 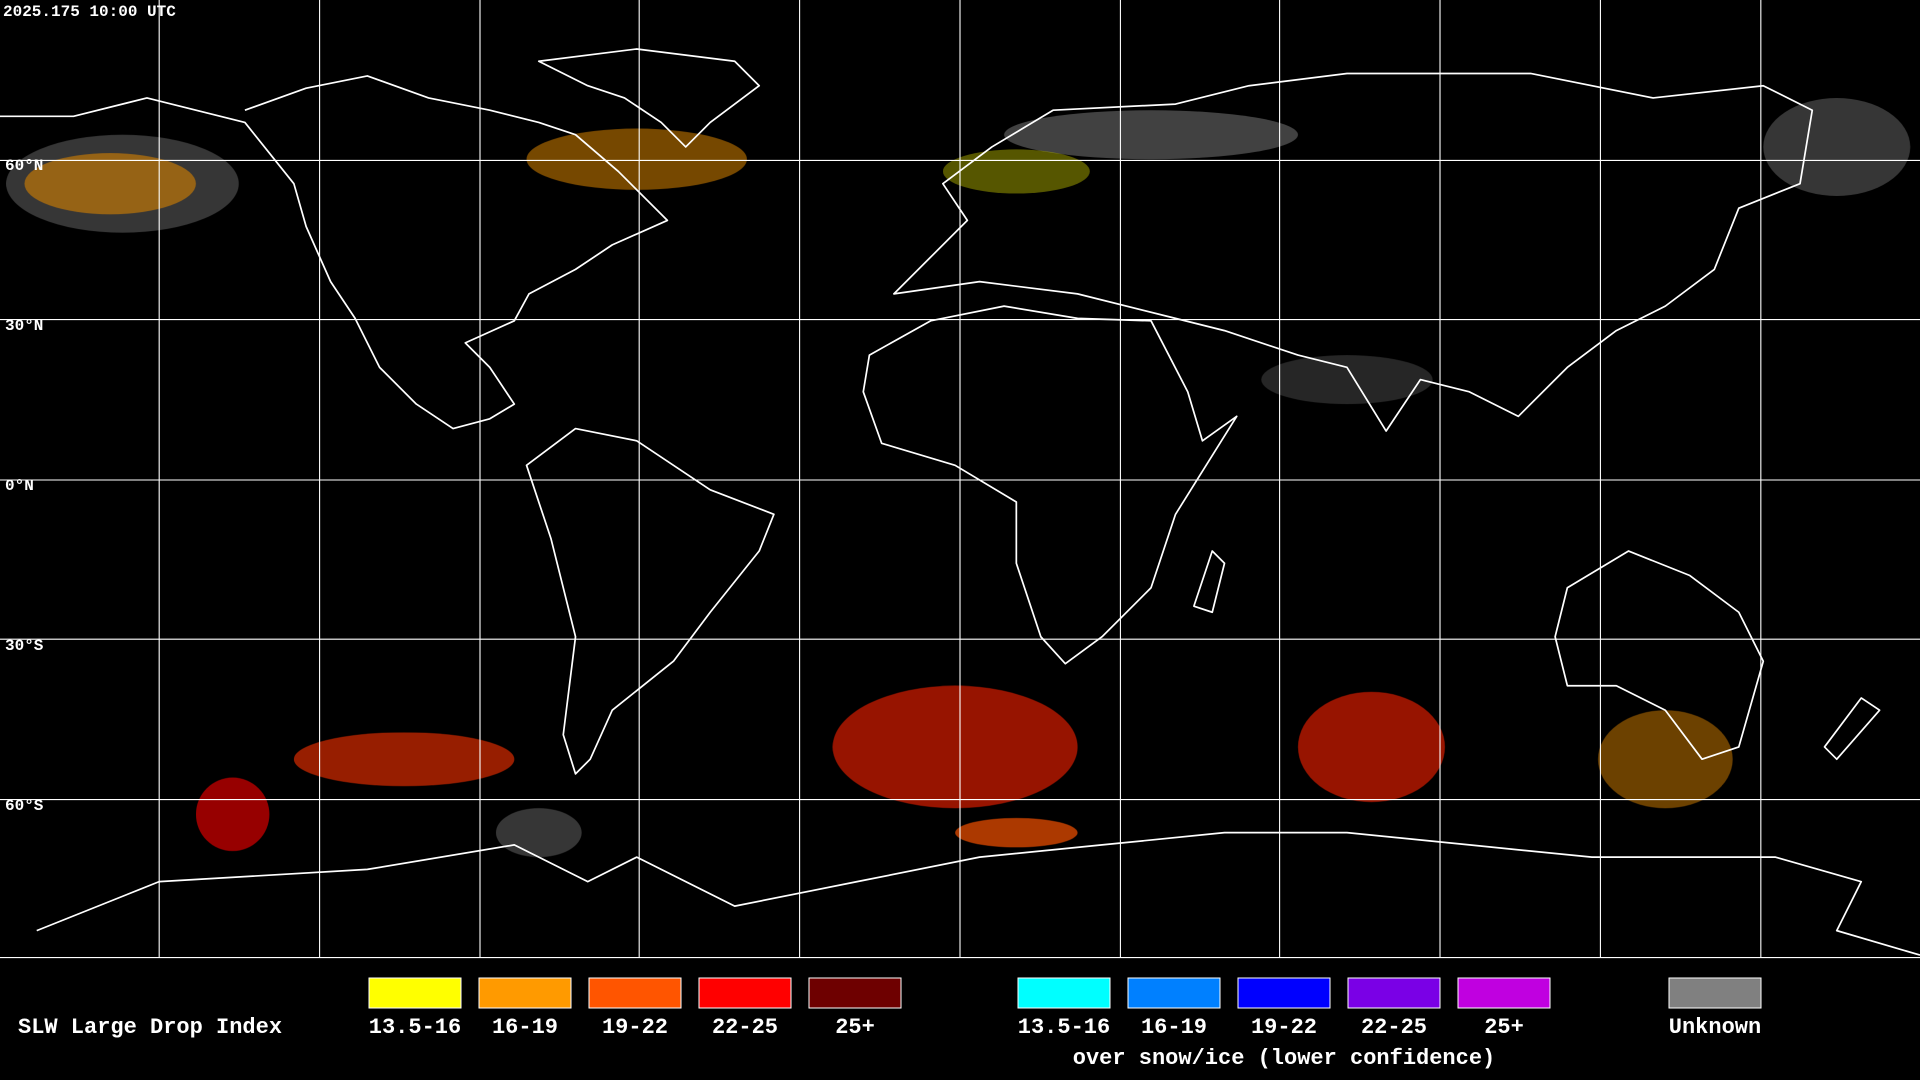 What do you see at coordinates (650, 601) in the screenshot?
I see `coast-south-america` at bounding box center [650, 601].